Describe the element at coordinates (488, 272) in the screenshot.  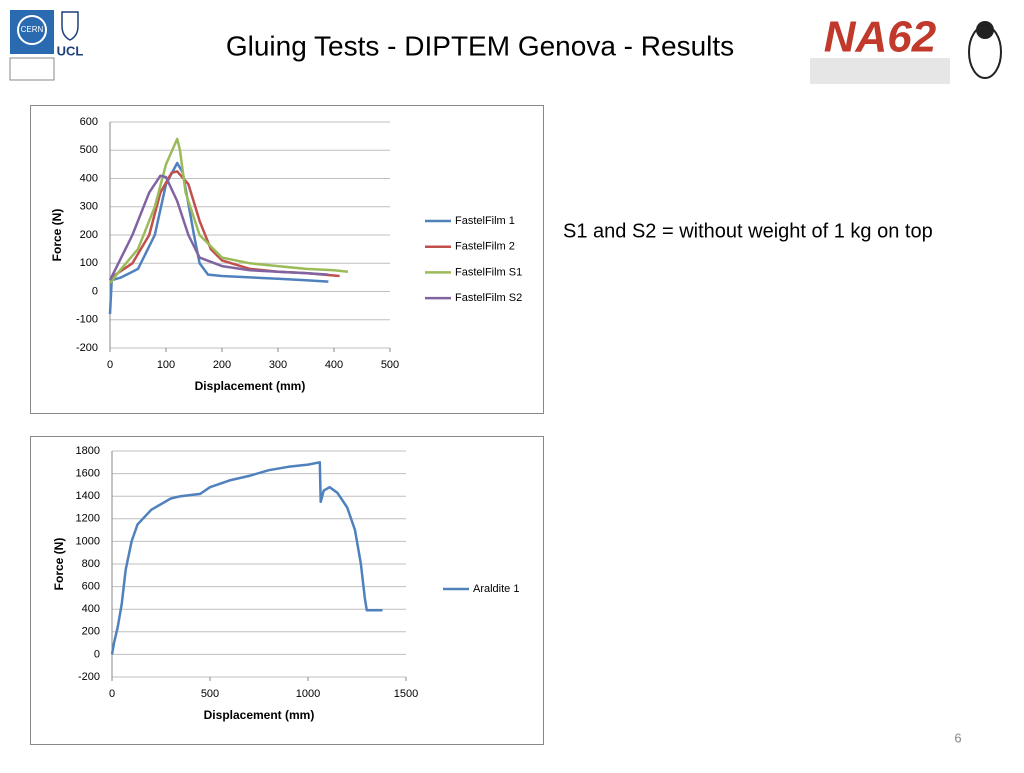
I see `legend-label: FastelFilm S1` at that location.